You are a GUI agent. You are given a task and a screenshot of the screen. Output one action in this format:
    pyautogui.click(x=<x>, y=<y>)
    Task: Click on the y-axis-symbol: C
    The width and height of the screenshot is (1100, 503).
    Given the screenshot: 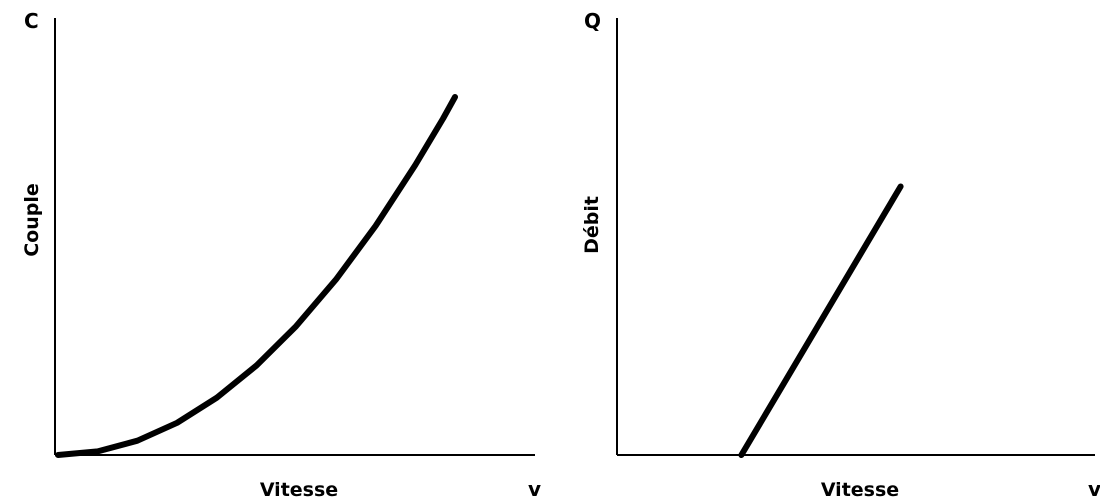 What is the action you would take?
    pyautogui.click(x=31, y=21)
    